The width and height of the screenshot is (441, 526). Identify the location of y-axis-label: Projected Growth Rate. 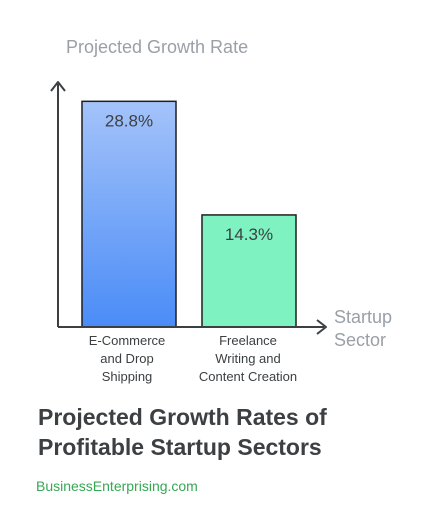
(157, 47).